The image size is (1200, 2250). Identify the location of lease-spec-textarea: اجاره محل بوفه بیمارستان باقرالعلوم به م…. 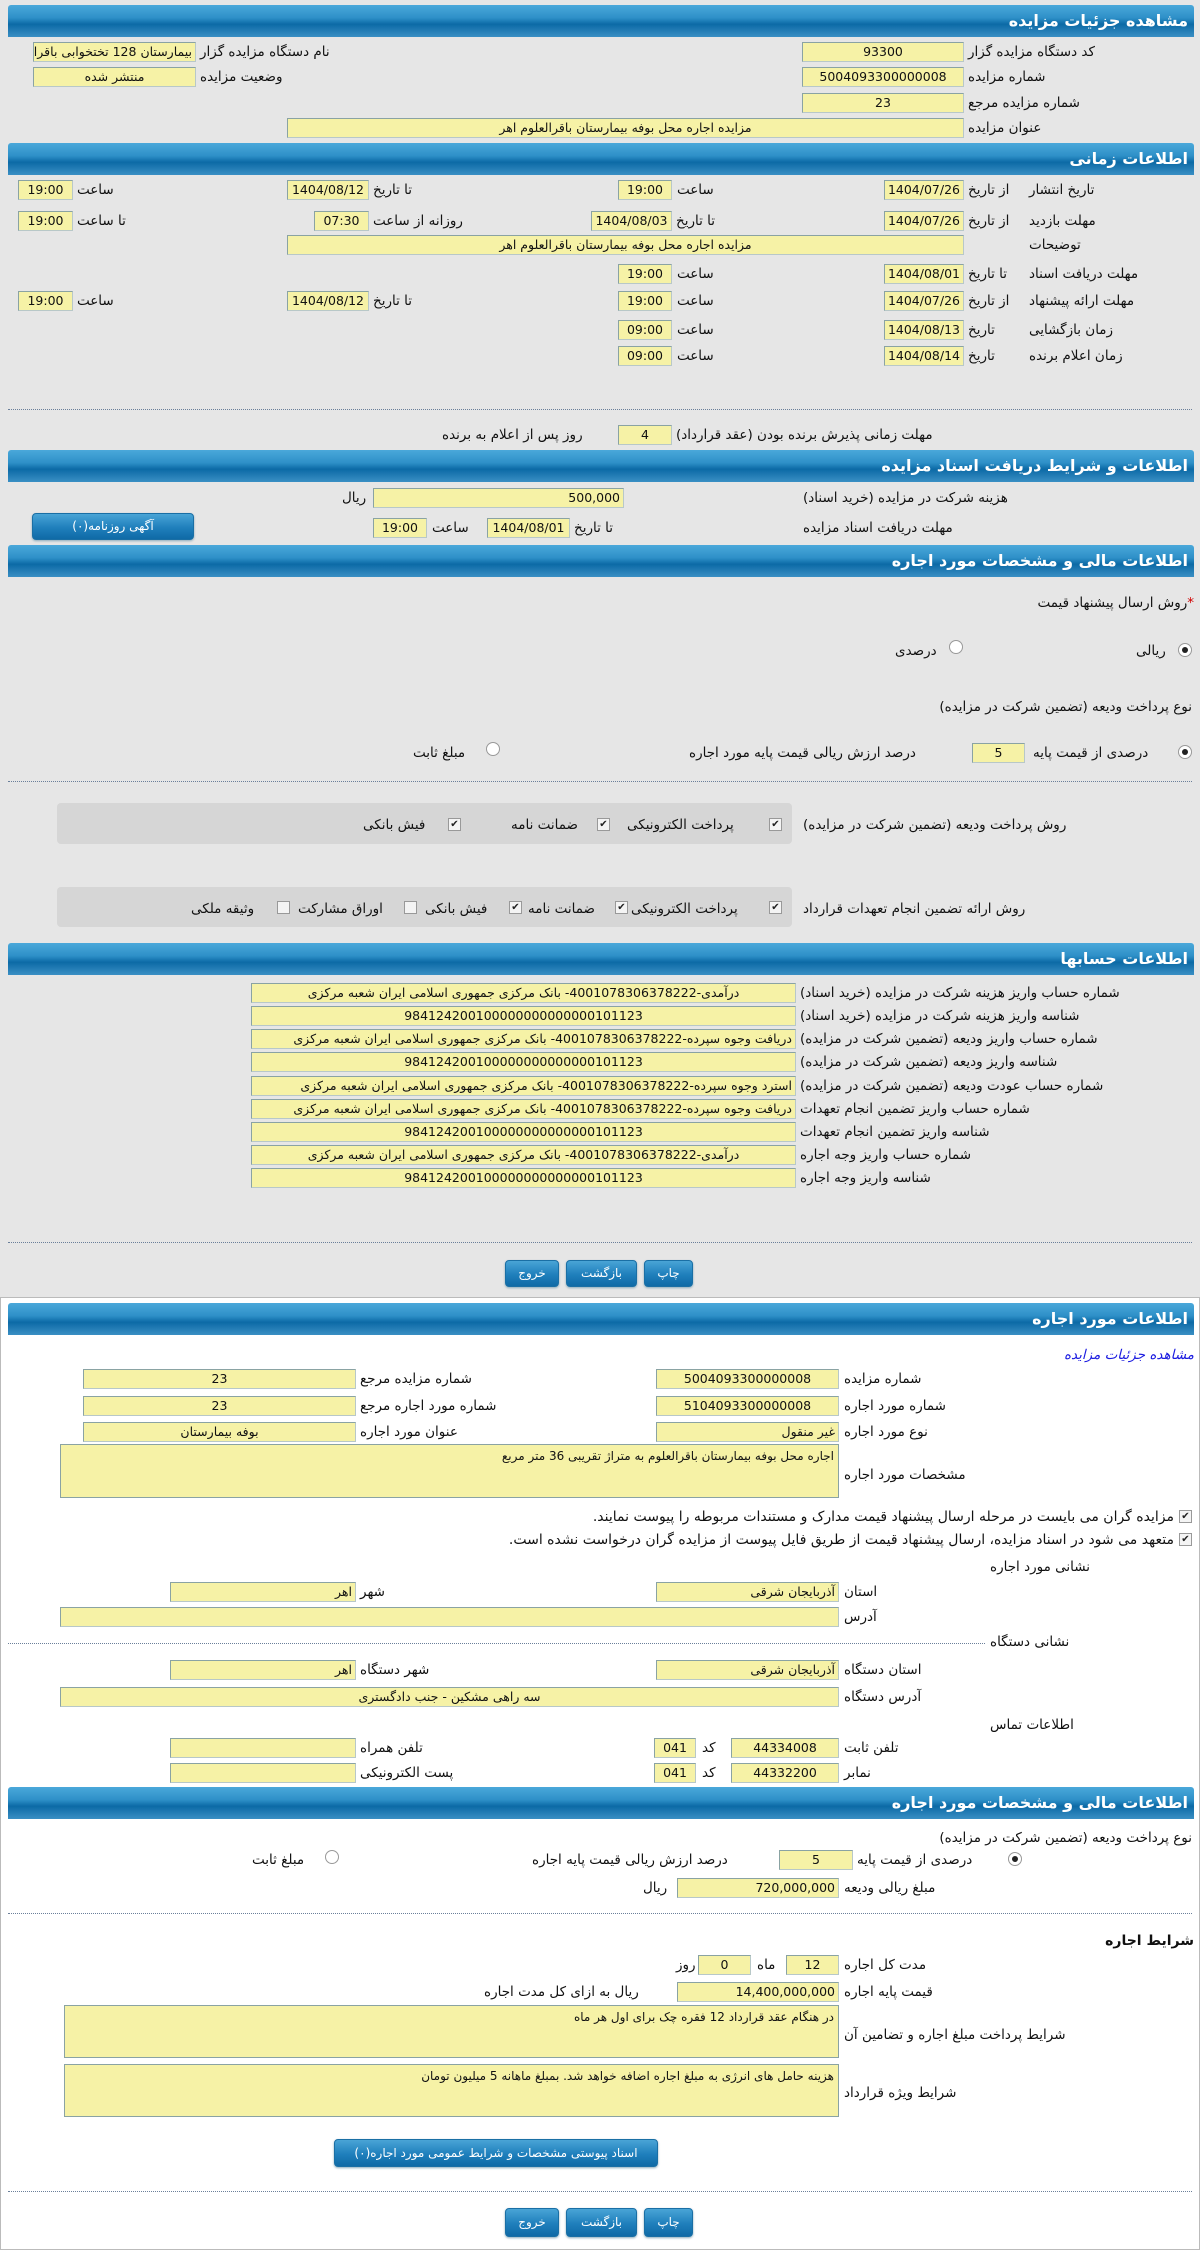
(449, 1471).